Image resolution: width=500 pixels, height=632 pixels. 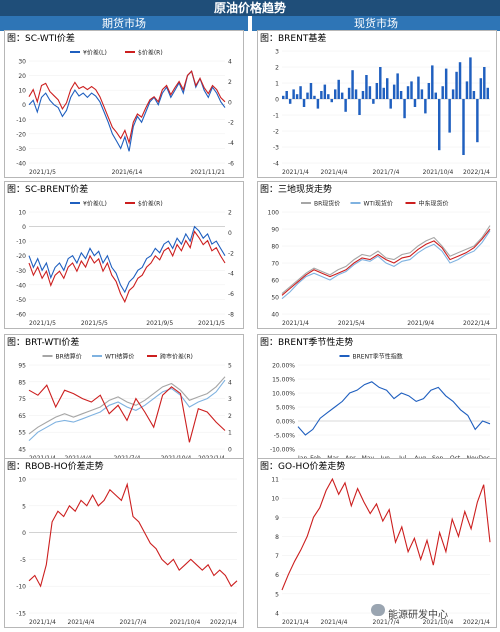 I want to click on y-tick-label: 80, so click(x=275, y=247).